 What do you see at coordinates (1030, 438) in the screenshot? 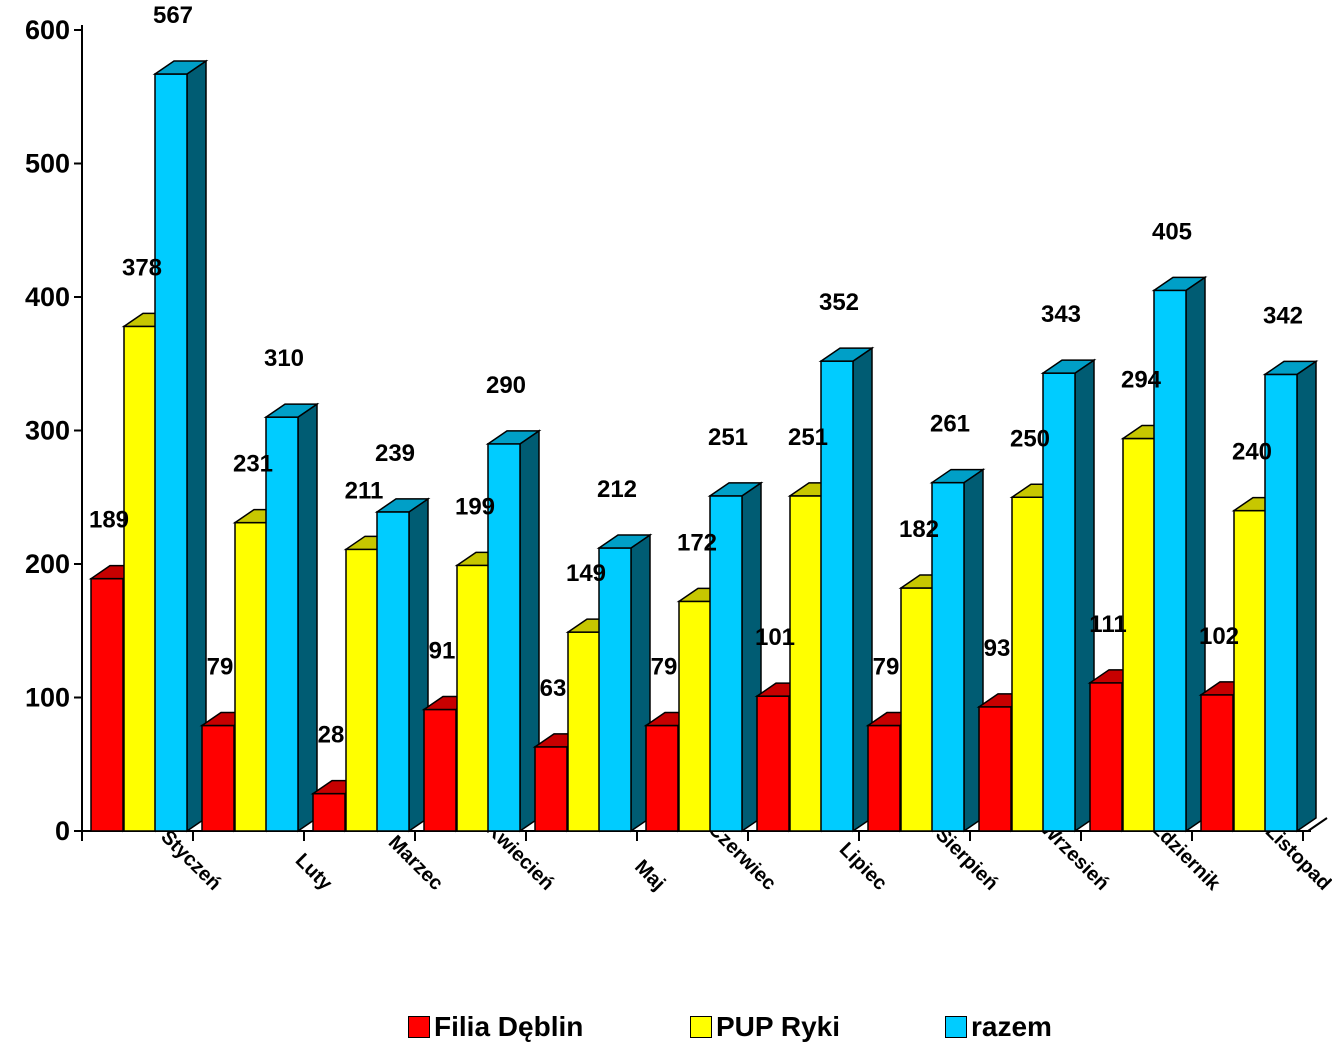
I see `data-label-pup-ryki-wrzesien: 250` at bounding box center [1030, 438].